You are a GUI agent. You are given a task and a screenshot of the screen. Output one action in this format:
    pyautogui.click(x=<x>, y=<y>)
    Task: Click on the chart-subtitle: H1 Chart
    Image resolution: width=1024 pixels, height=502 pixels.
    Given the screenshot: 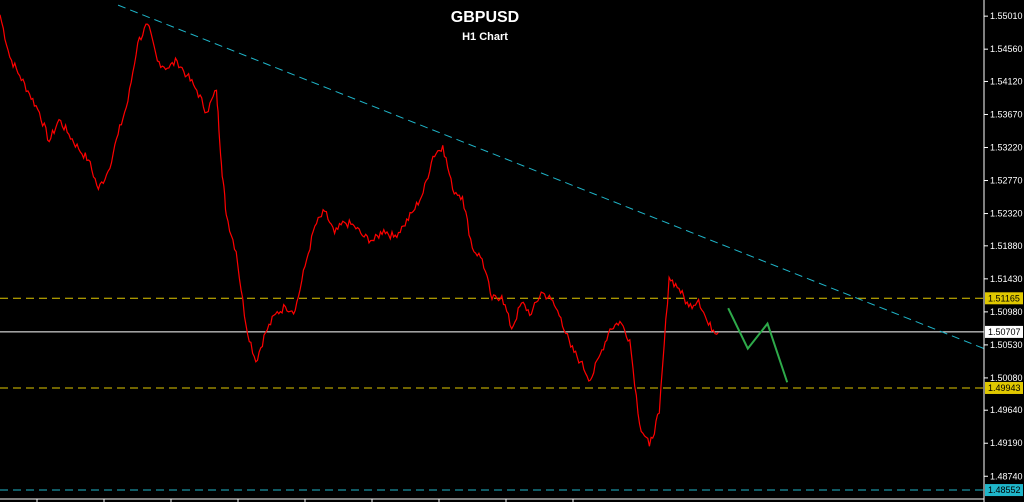 What is the action you would take?
    pyautogui.click(x=485, y=37)
    